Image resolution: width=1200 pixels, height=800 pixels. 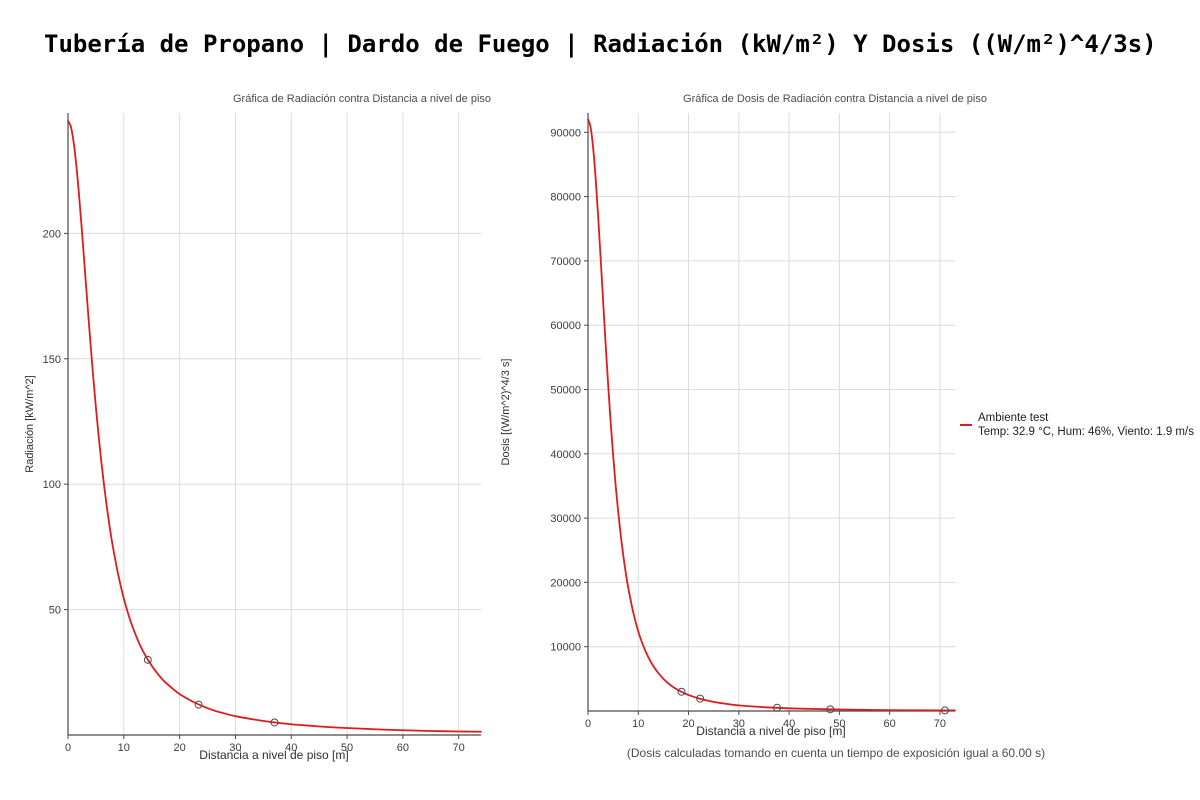 I want to click on y-tick-label: 90000, so click(x=565, y=133).